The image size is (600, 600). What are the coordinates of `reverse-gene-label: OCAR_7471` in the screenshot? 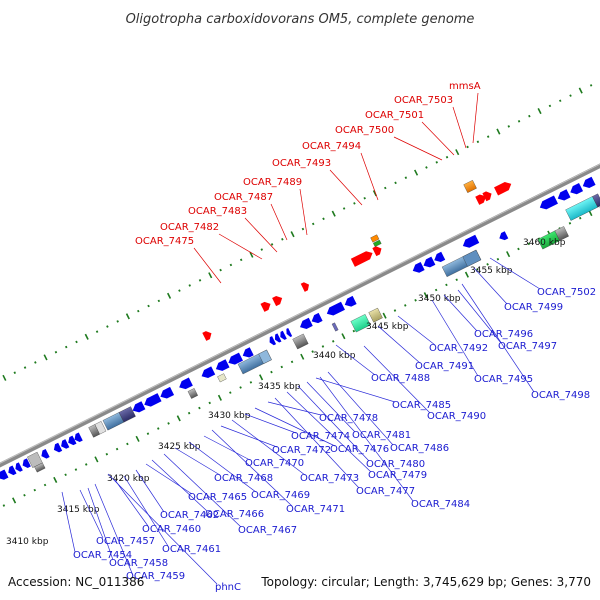 It's located at (315, 509).